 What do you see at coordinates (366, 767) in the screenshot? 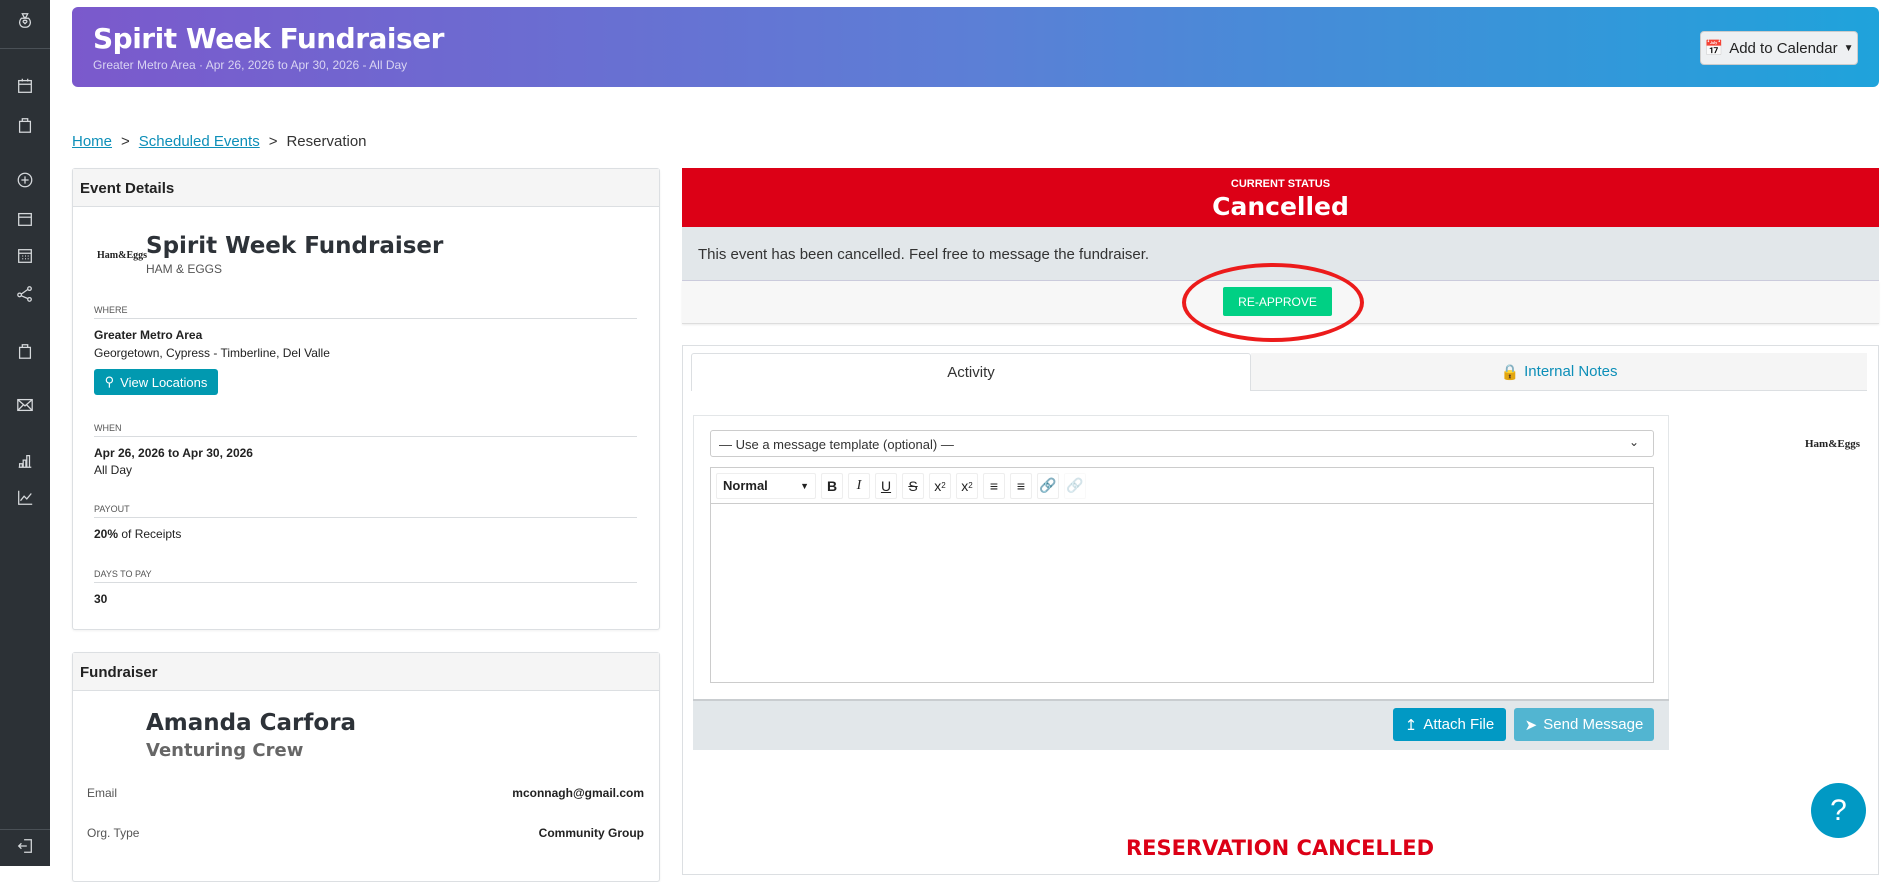
I see `fundraiser-card: Fundraiser` at bounding box center [366, 767].